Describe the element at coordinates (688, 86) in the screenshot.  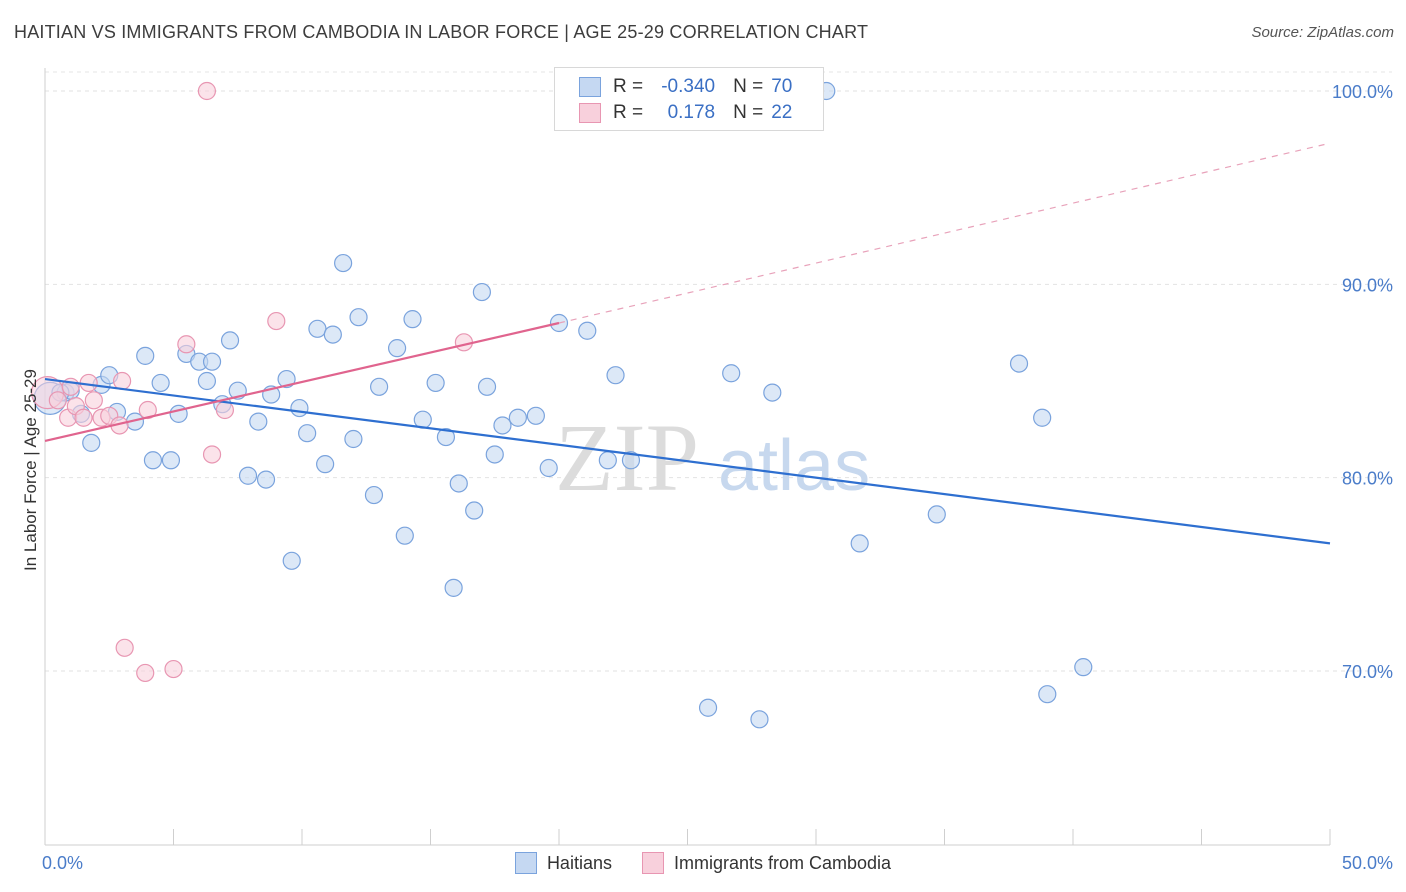
I see `legend-r-value: -0.340` at that location.